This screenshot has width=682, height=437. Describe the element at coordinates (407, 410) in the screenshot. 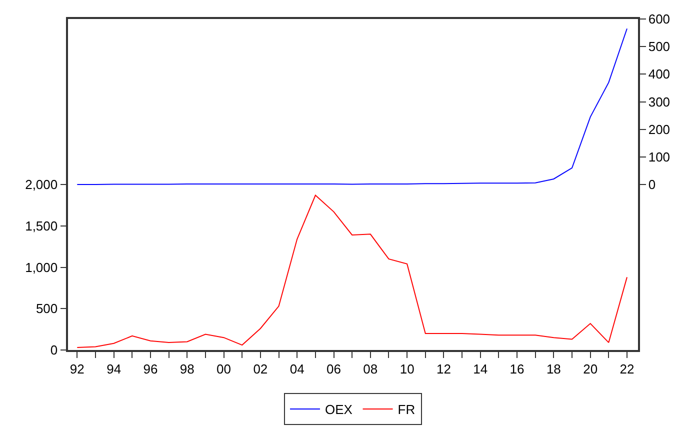

I see `legend-label: FR` at that location.